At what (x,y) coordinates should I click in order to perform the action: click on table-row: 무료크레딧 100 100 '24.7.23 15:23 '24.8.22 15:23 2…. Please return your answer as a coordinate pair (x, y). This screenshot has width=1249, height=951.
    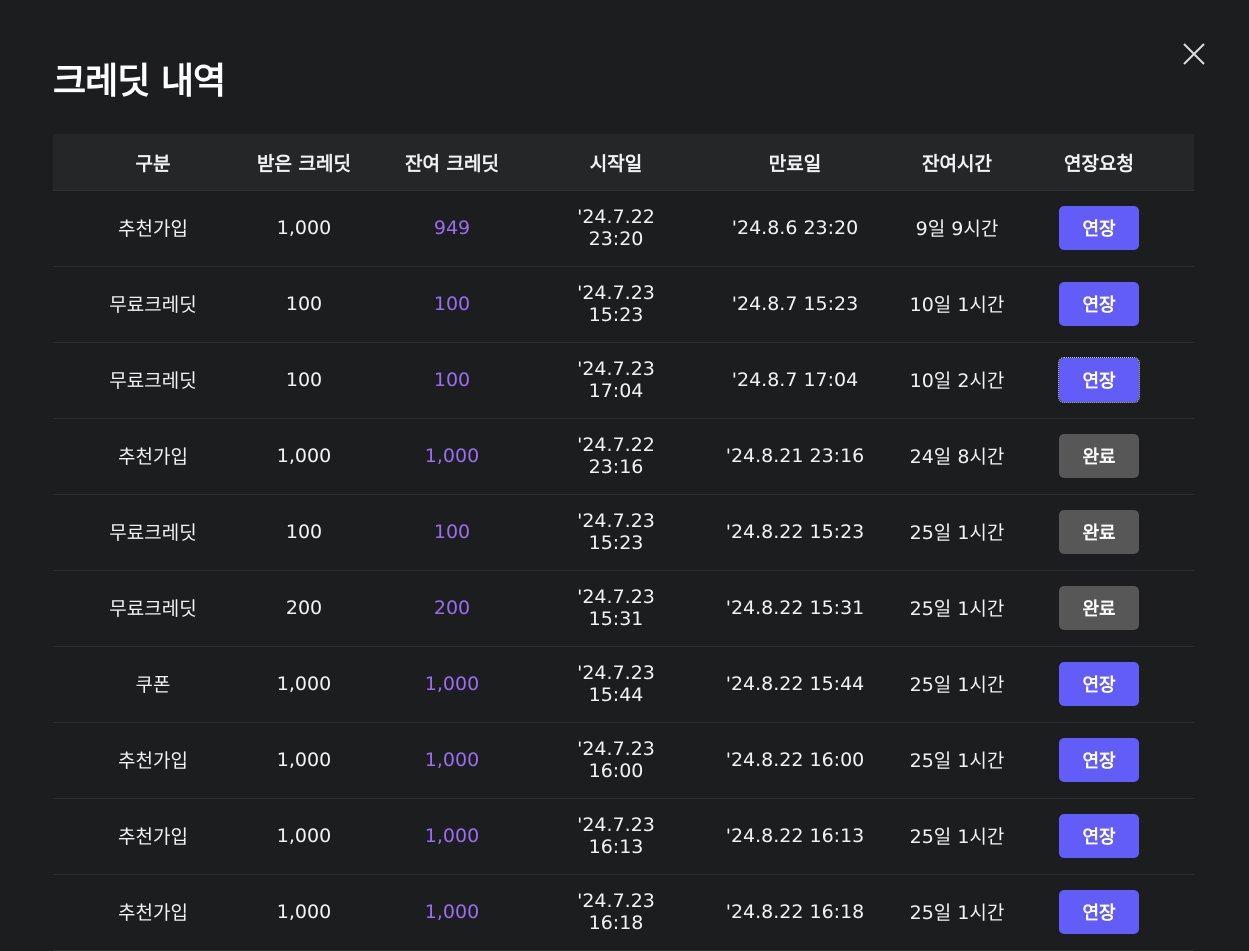
    Looking at the image, I should click on (623, 533).